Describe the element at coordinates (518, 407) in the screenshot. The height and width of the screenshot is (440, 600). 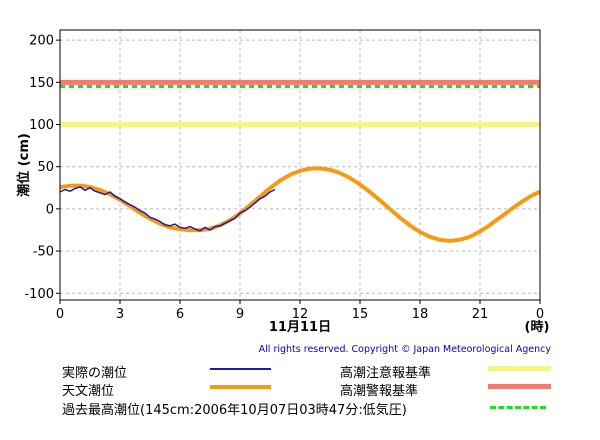
I see `legend-swatch-record` at that location.